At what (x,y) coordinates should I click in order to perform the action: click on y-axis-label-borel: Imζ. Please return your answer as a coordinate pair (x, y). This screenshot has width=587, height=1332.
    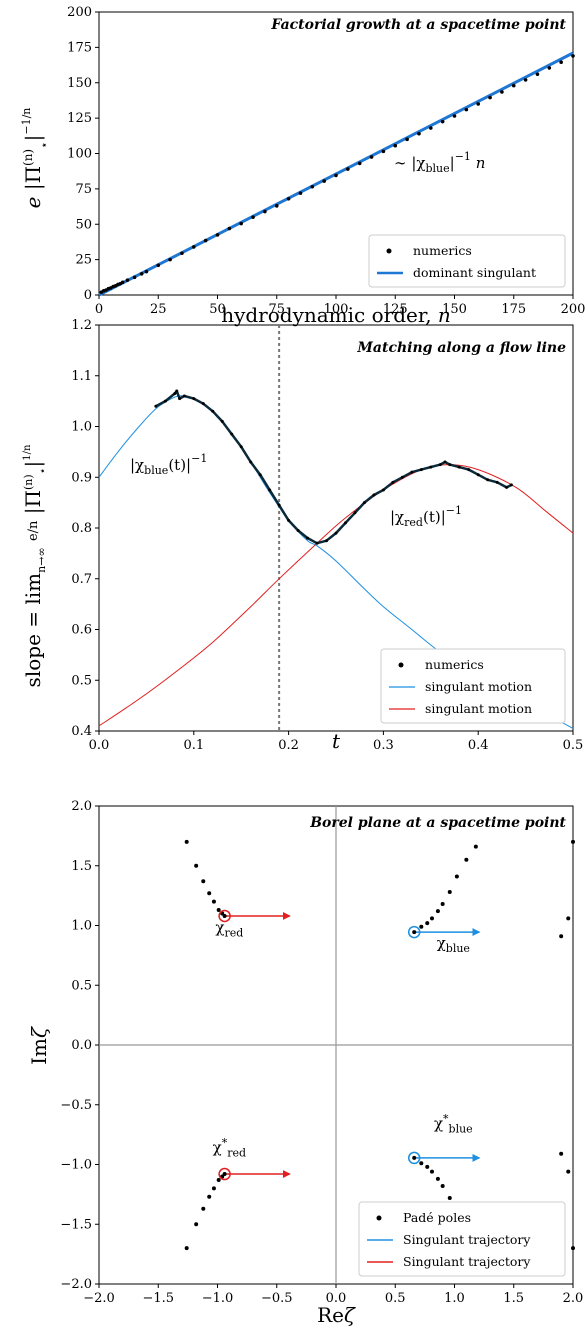
    Looking at the image, I should click on (39, 1045).